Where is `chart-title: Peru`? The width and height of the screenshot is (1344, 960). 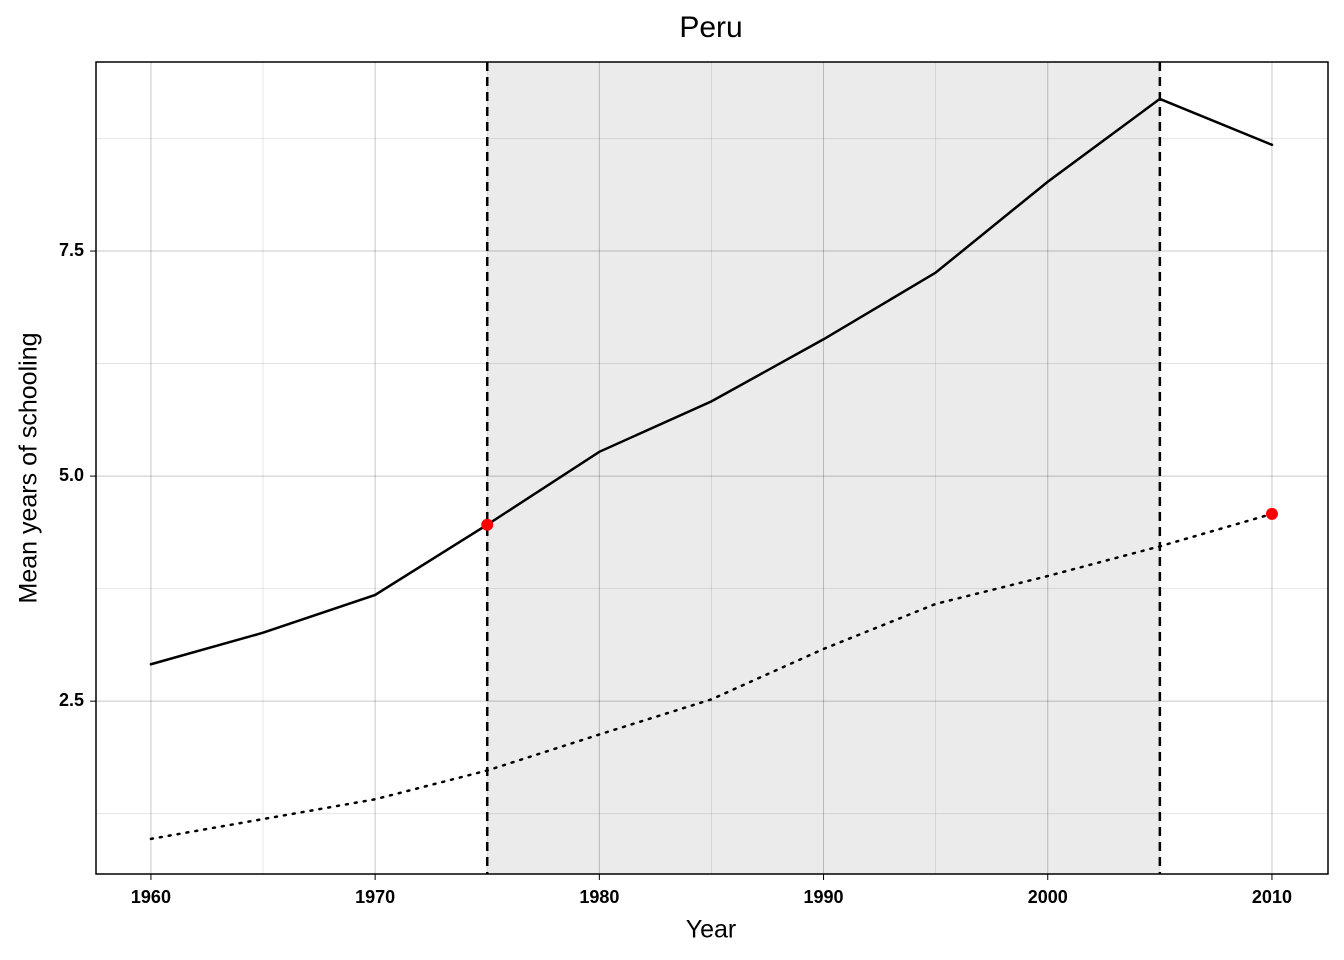 chart-title: Peru is located at coordinates (710, 27).